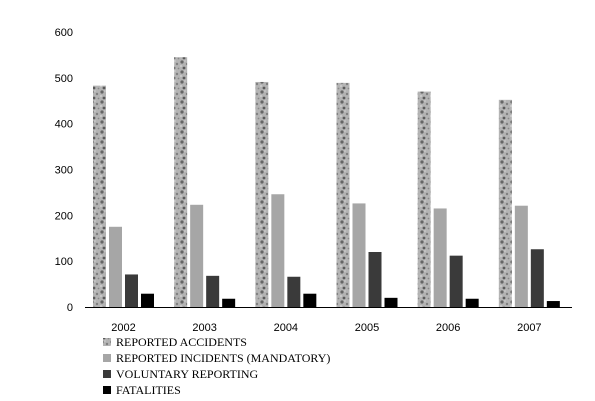 Image resolution: width=595 pixels, height=401 pixels. Describe the element at coordinates (147, 300) in the screenshot. I see `bar-fatalities-2002` at that location.